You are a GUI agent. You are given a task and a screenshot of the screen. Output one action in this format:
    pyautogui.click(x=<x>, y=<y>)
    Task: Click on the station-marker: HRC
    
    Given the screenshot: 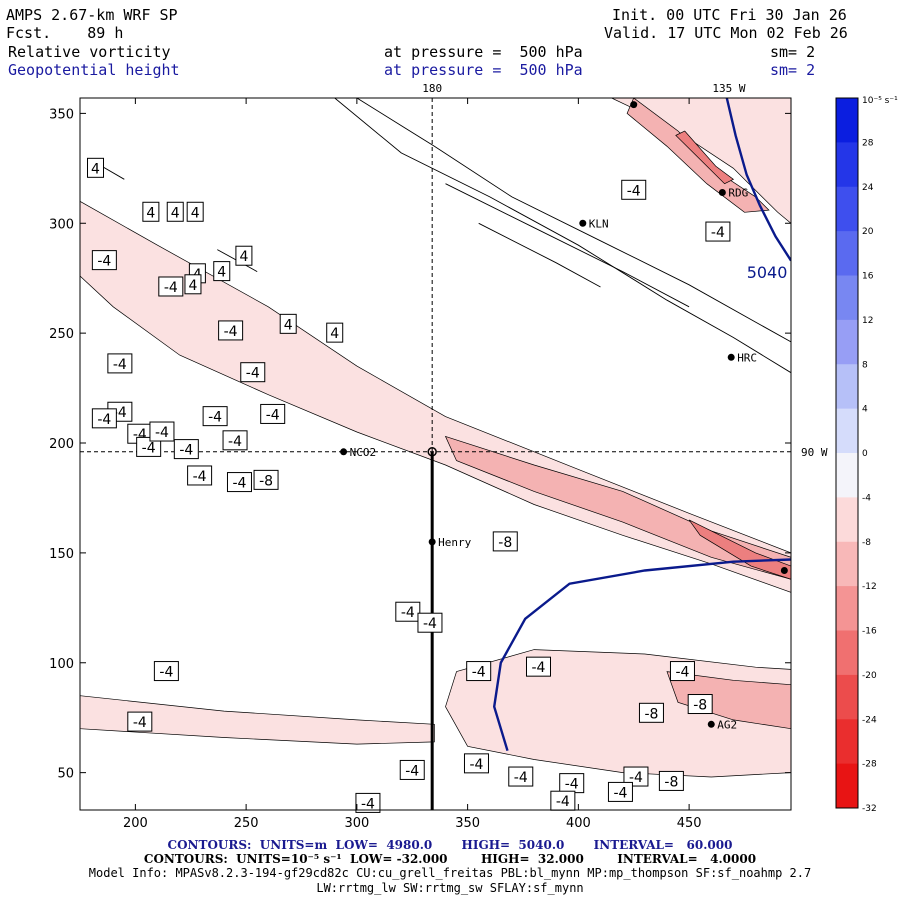 What is the action you would take?
    pyautogui.click(x=742, y=357)
    